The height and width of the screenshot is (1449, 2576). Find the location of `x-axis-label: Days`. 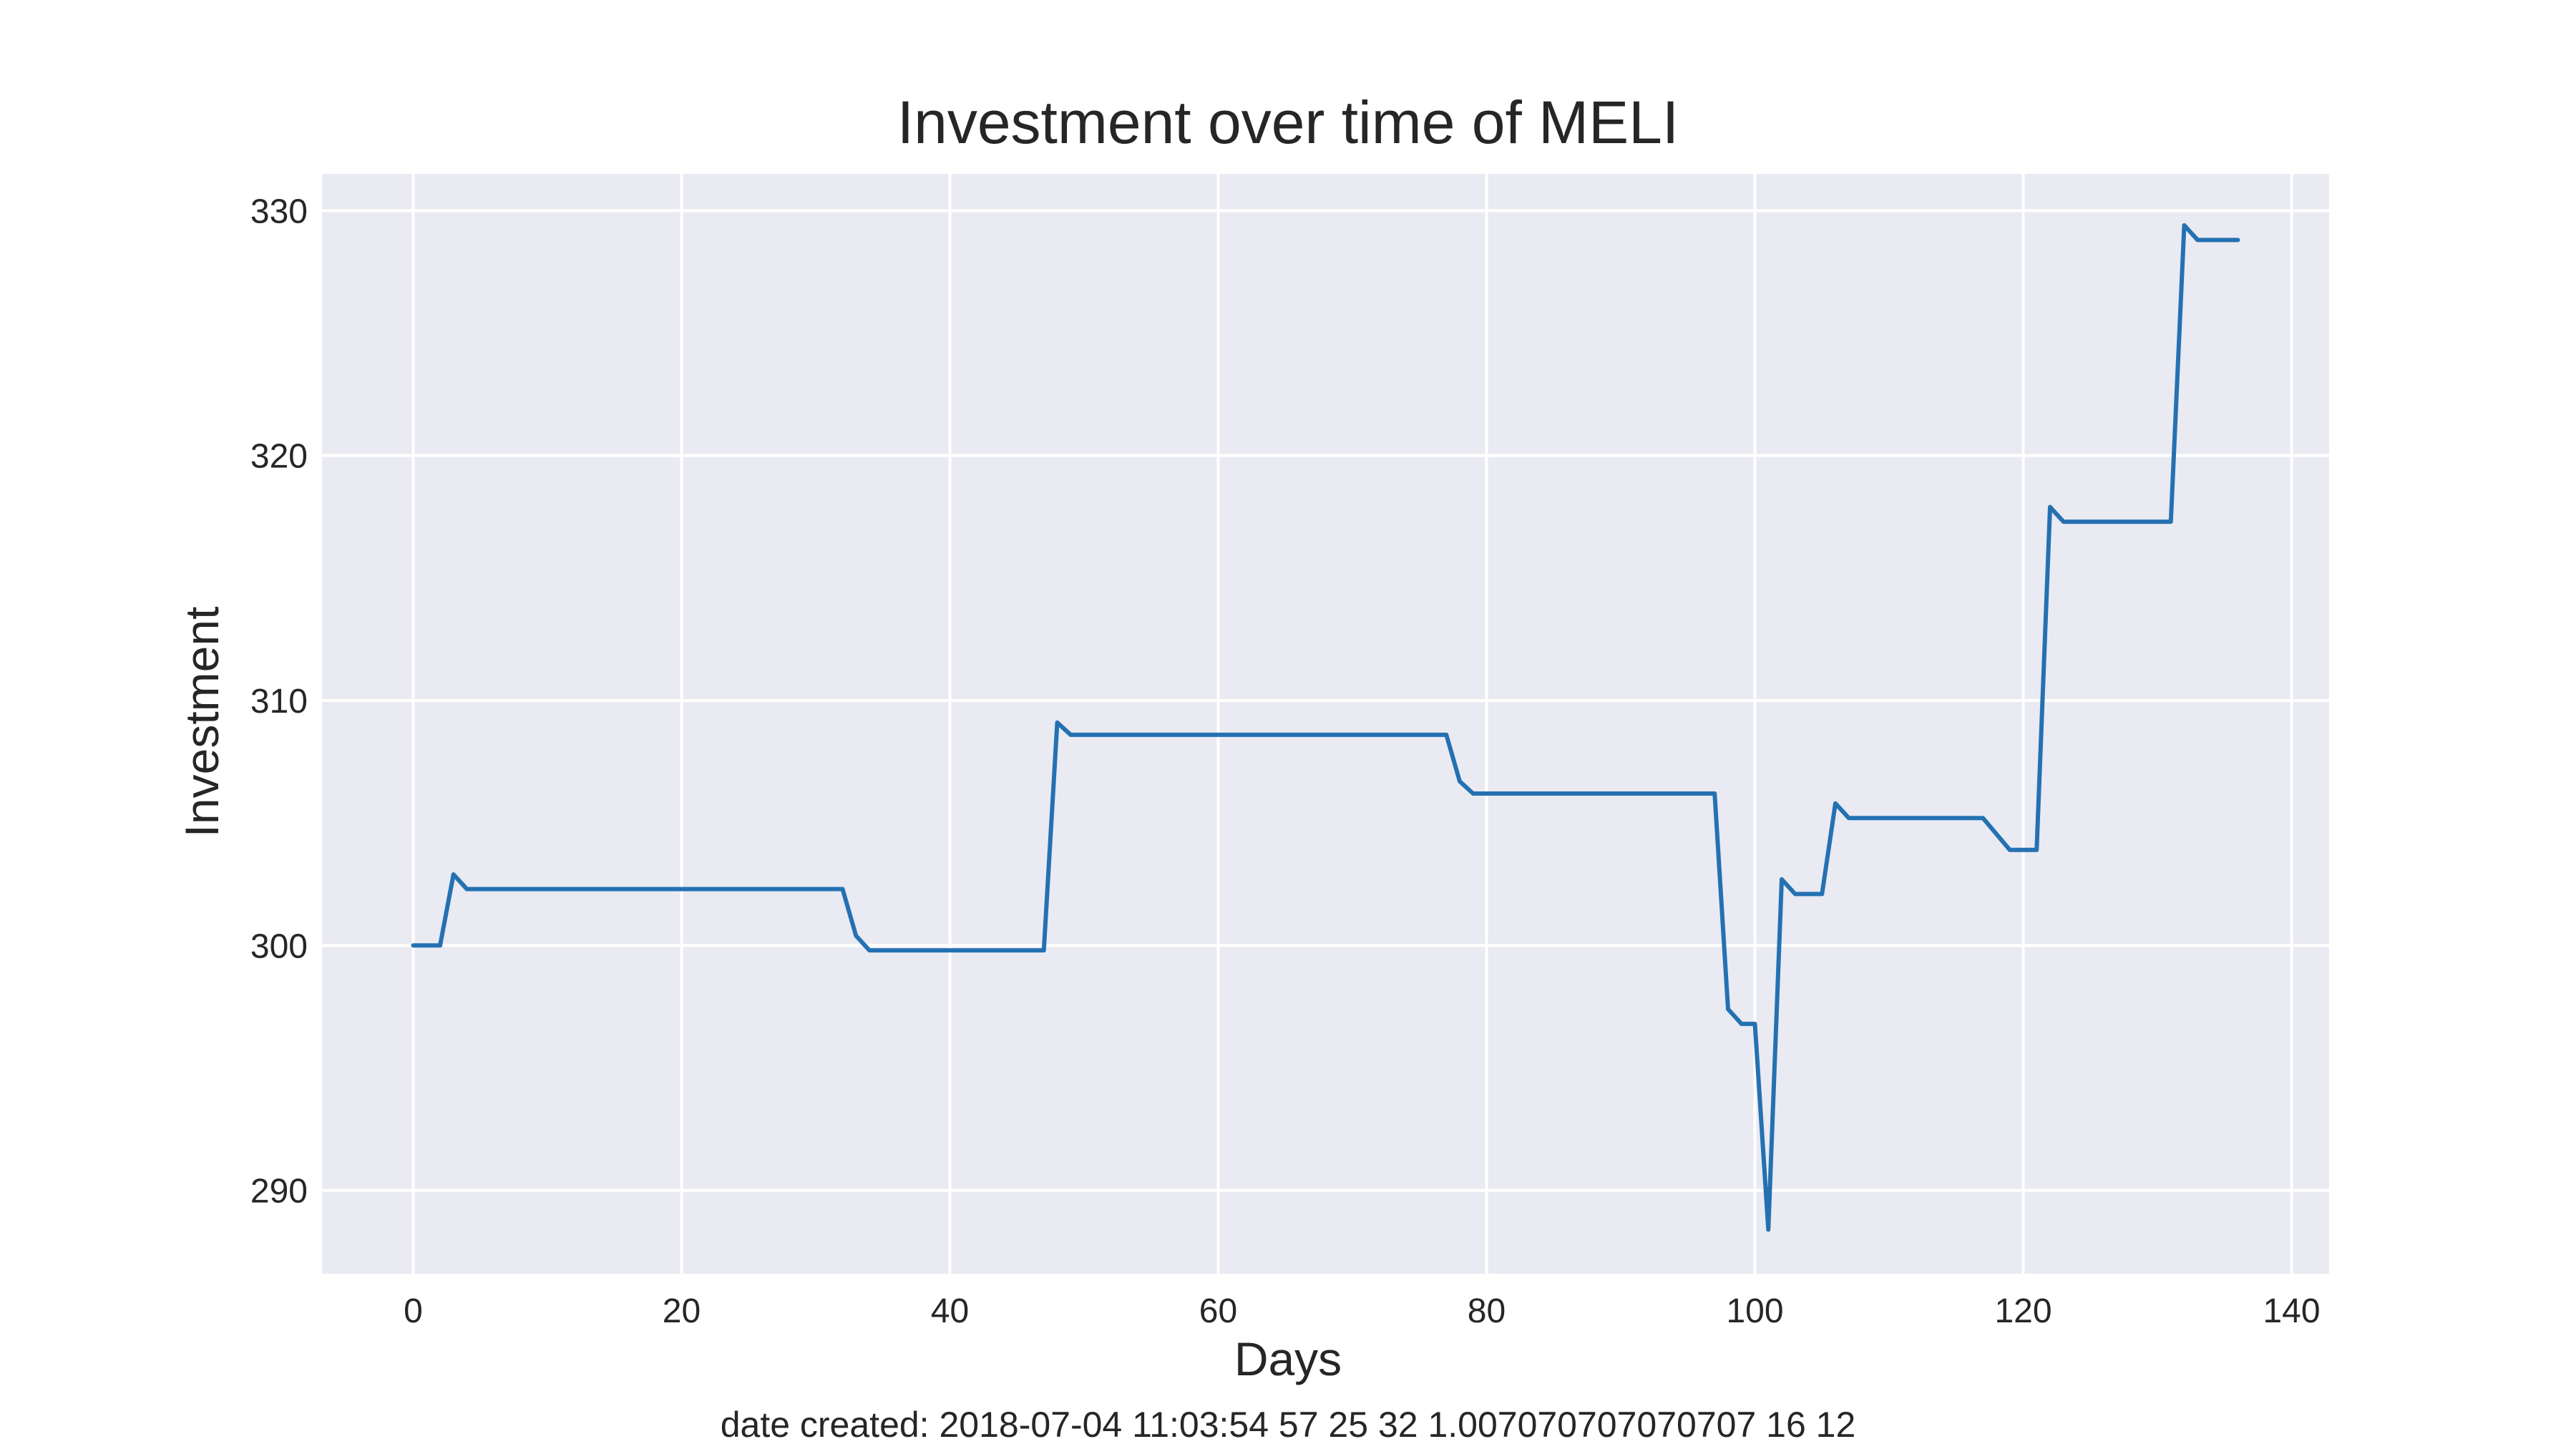

x-axis-label: Days is located at coordinates (1288, 1358).